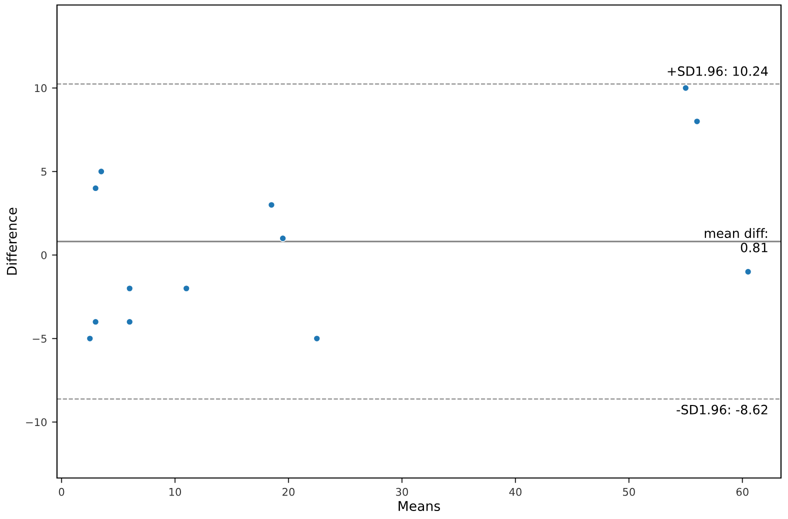 Image resolution: width=788 pixels, height=519 pixels. I want to click on x-tick-label: 60, so click(742, 492).